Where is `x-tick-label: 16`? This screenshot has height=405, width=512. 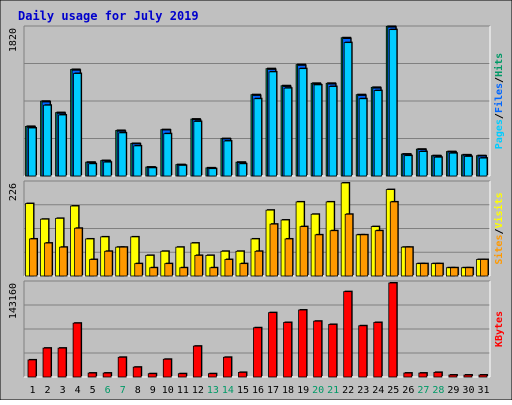
x-tick-label: 16 is located at coordinates (258, 390).